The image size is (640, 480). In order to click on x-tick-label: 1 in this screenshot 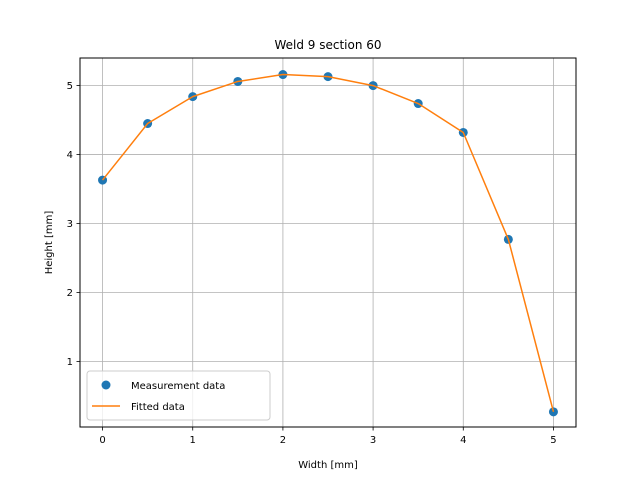, I will do `click(193, 440)`.